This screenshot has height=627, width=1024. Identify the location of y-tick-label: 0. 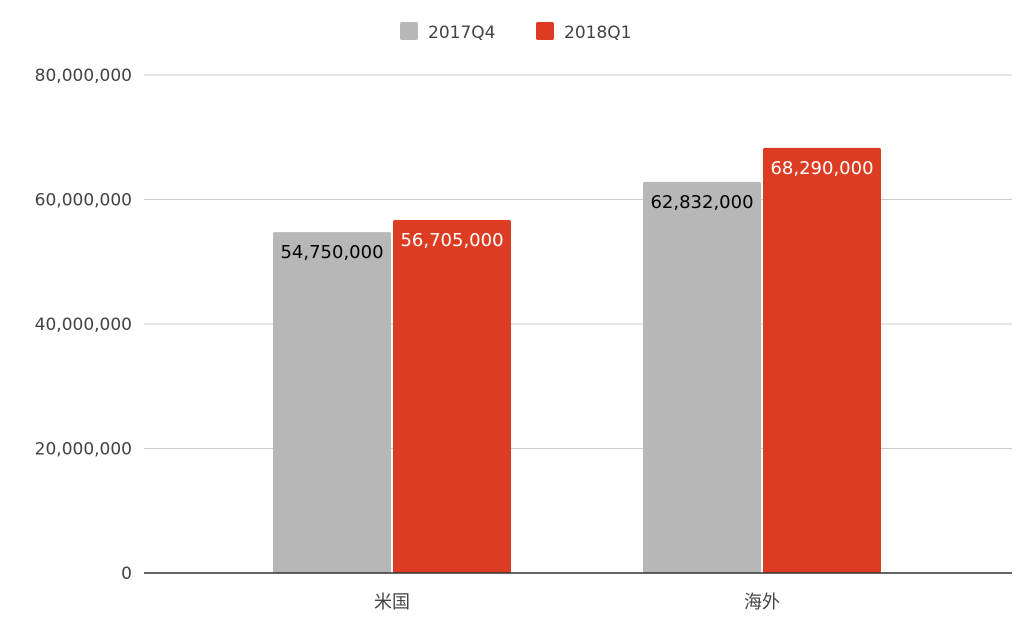
(126, 574).